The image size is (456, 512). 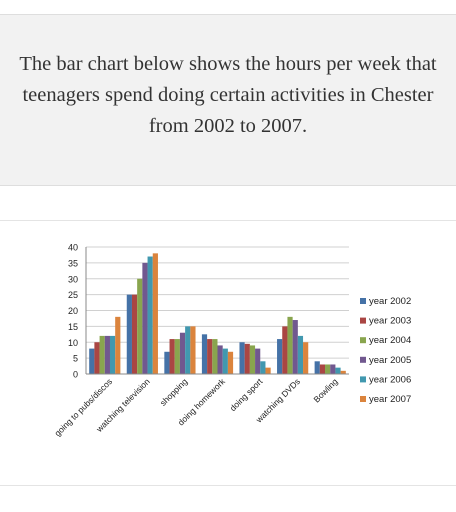 What do you see at coordinates (73, 327) in the screenshot?
I see `y-tick-label: 15` at bounding box center [73, 327].